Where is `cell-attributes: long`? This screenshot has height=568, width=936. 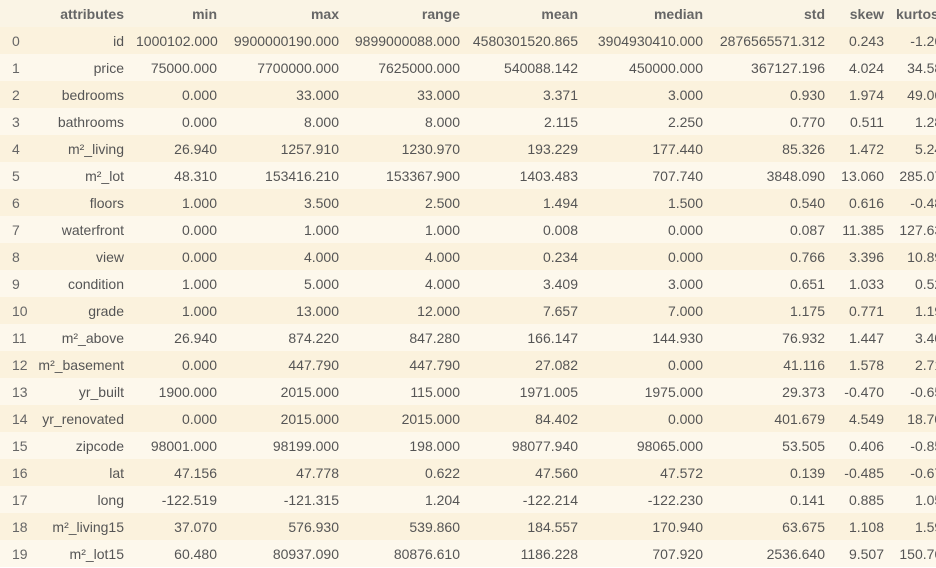 cell-attributes: long is located at coordinates (80, 499).